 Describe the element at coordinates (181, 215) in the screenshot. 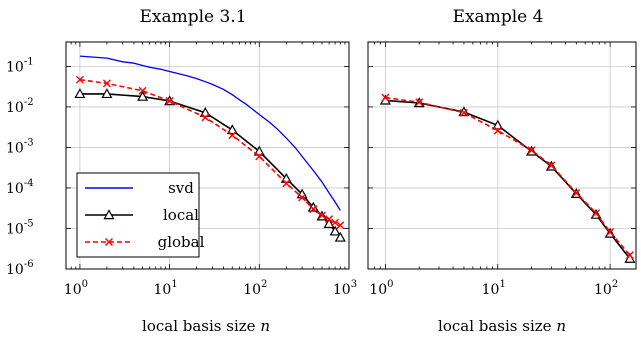

I see `legend-label-local: local` at that location.